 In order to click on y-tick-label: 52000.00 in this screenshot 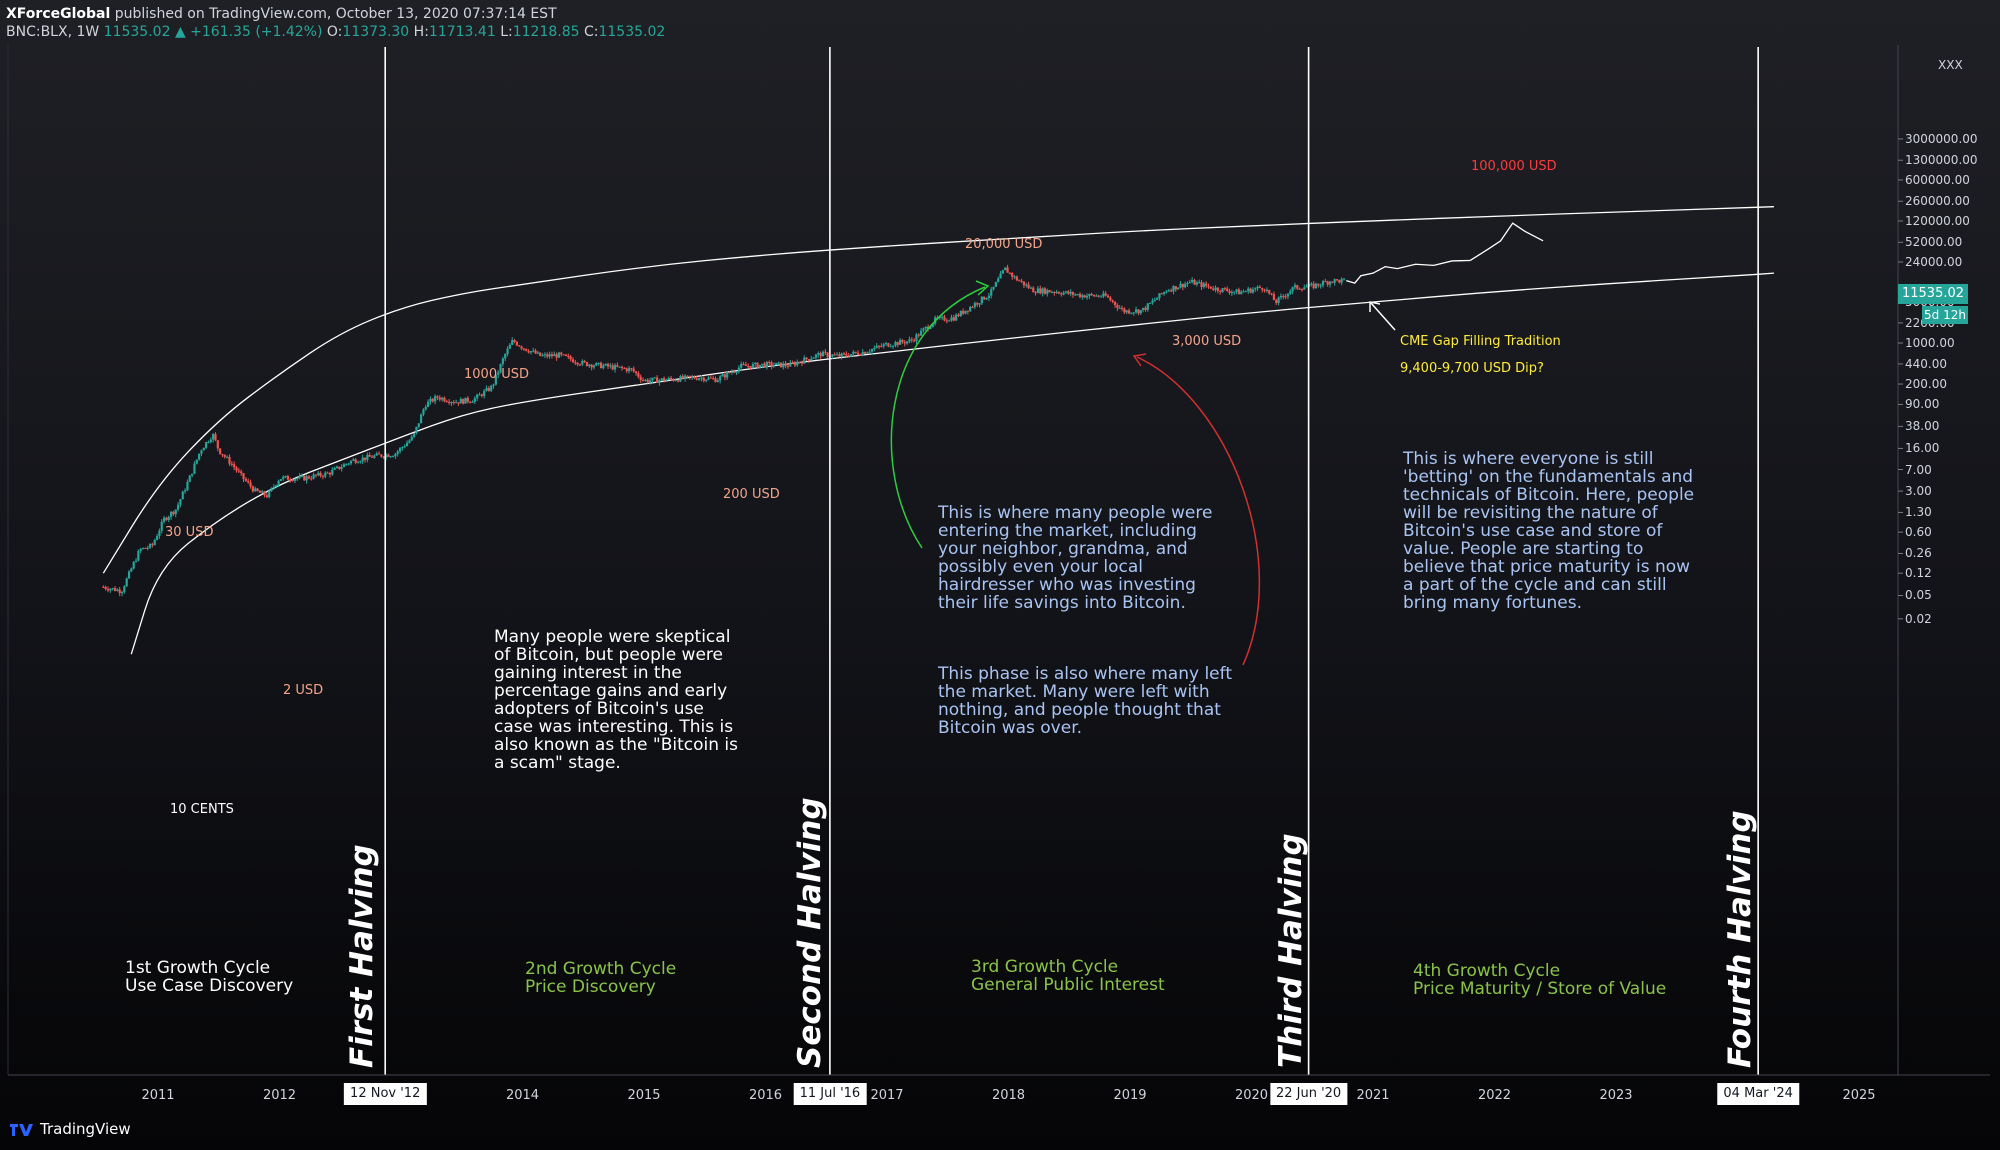, I will do `click(1934, 242)`.